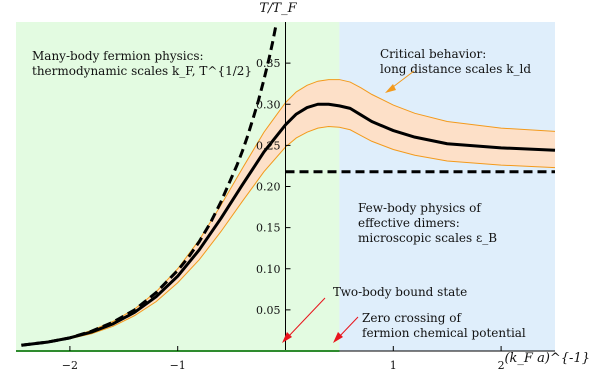  Describe the element at coordinates (348, 327) in the screenshot. I see `arrow-zero-crossing` at that location.